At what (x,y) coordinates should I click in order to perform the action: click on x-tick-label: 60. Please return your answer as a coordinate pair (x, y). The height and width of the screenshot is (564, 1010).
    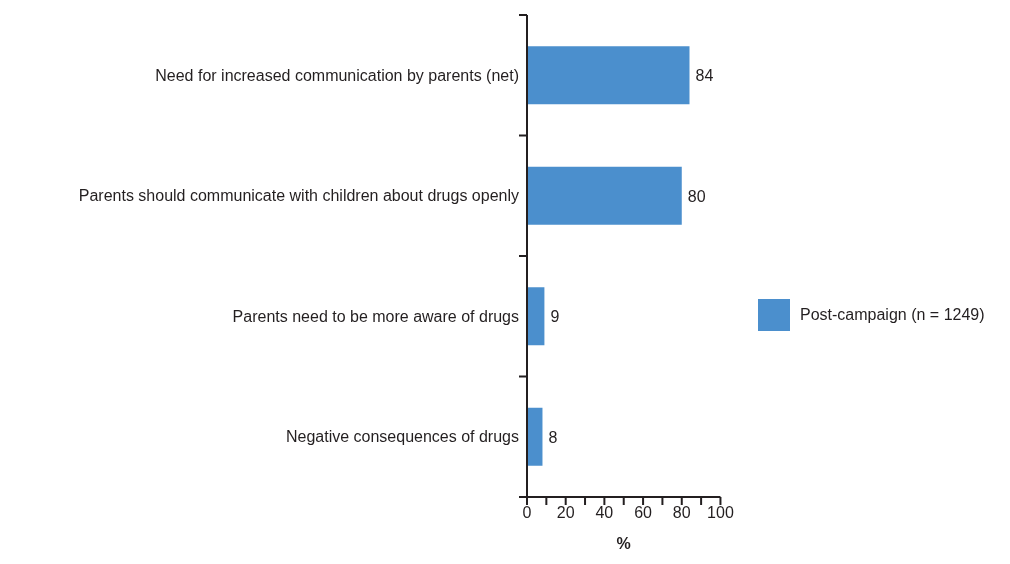
    Looking at the image, I should click on (643, 513).